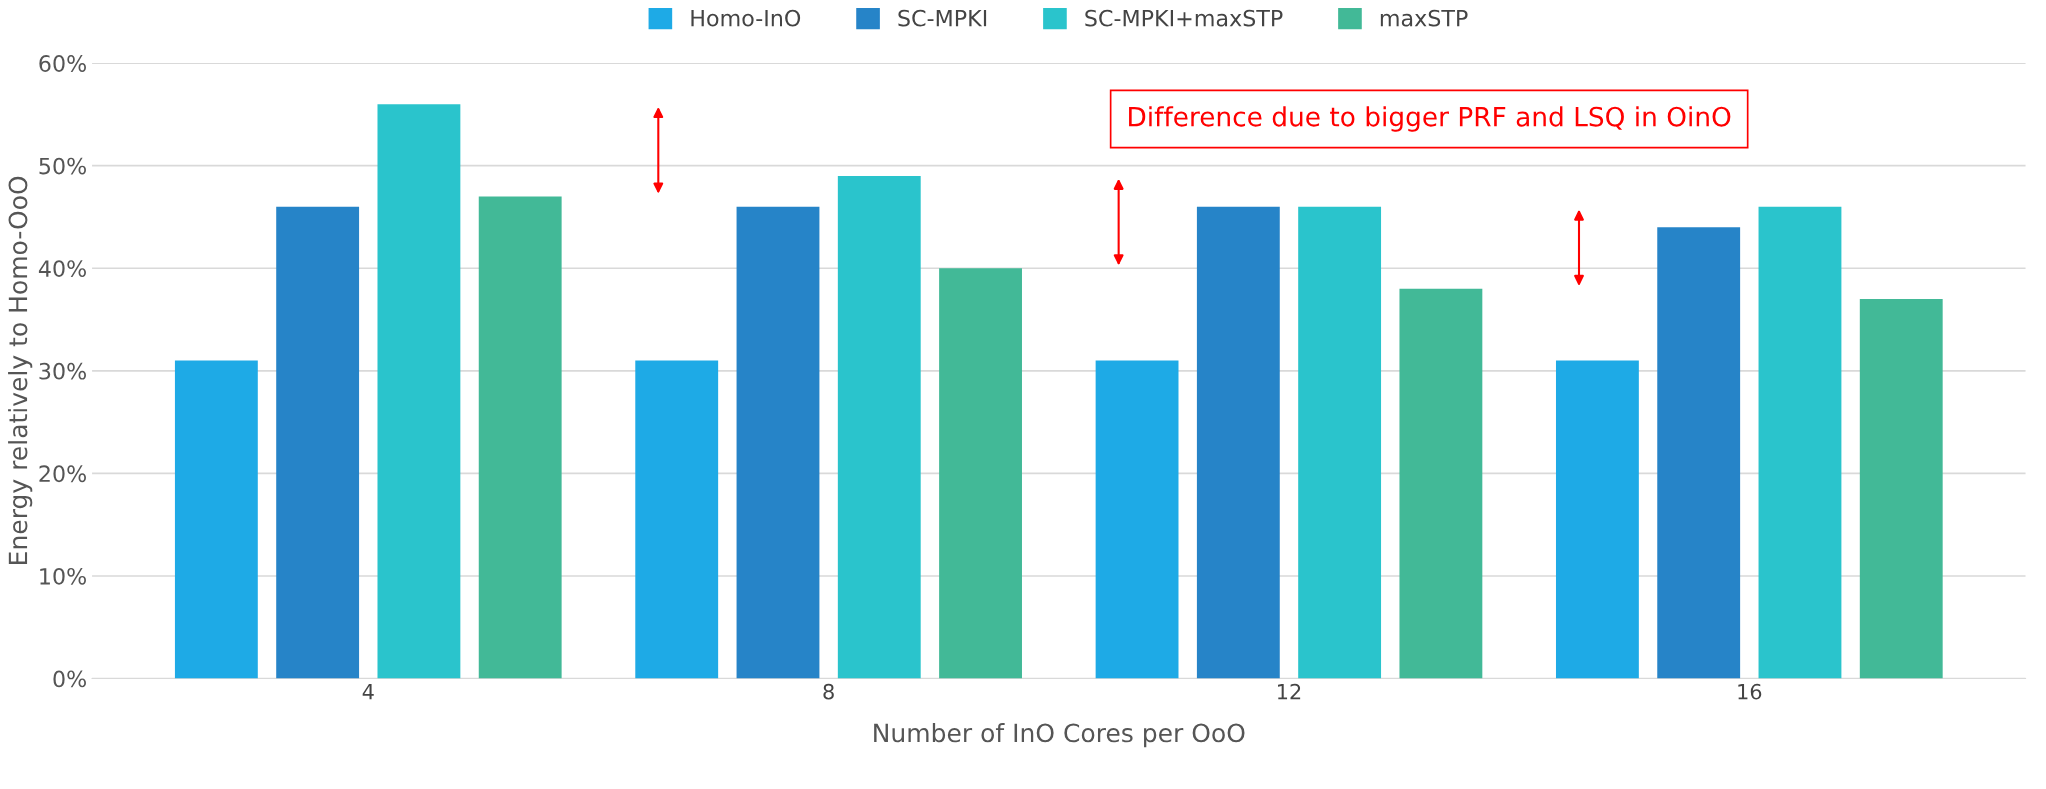 The width and height of the screenshot is (2046, 789). What do you see at coordinates (62, 166) in the screenshot?
I see `y-tick-label: 50%` at bounding box center [62, 166].